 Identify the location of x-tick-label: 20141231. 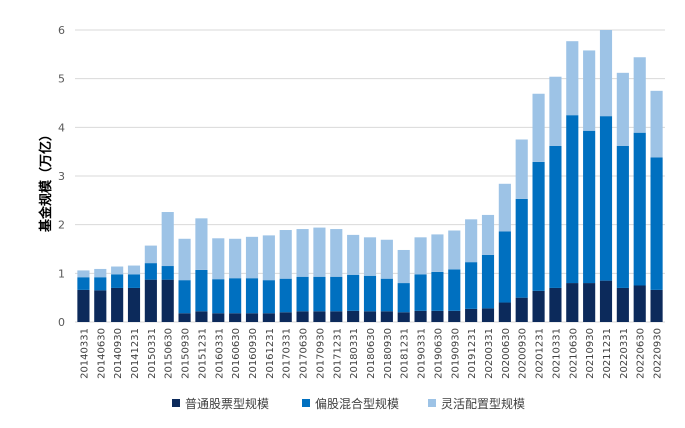
(135, 353).